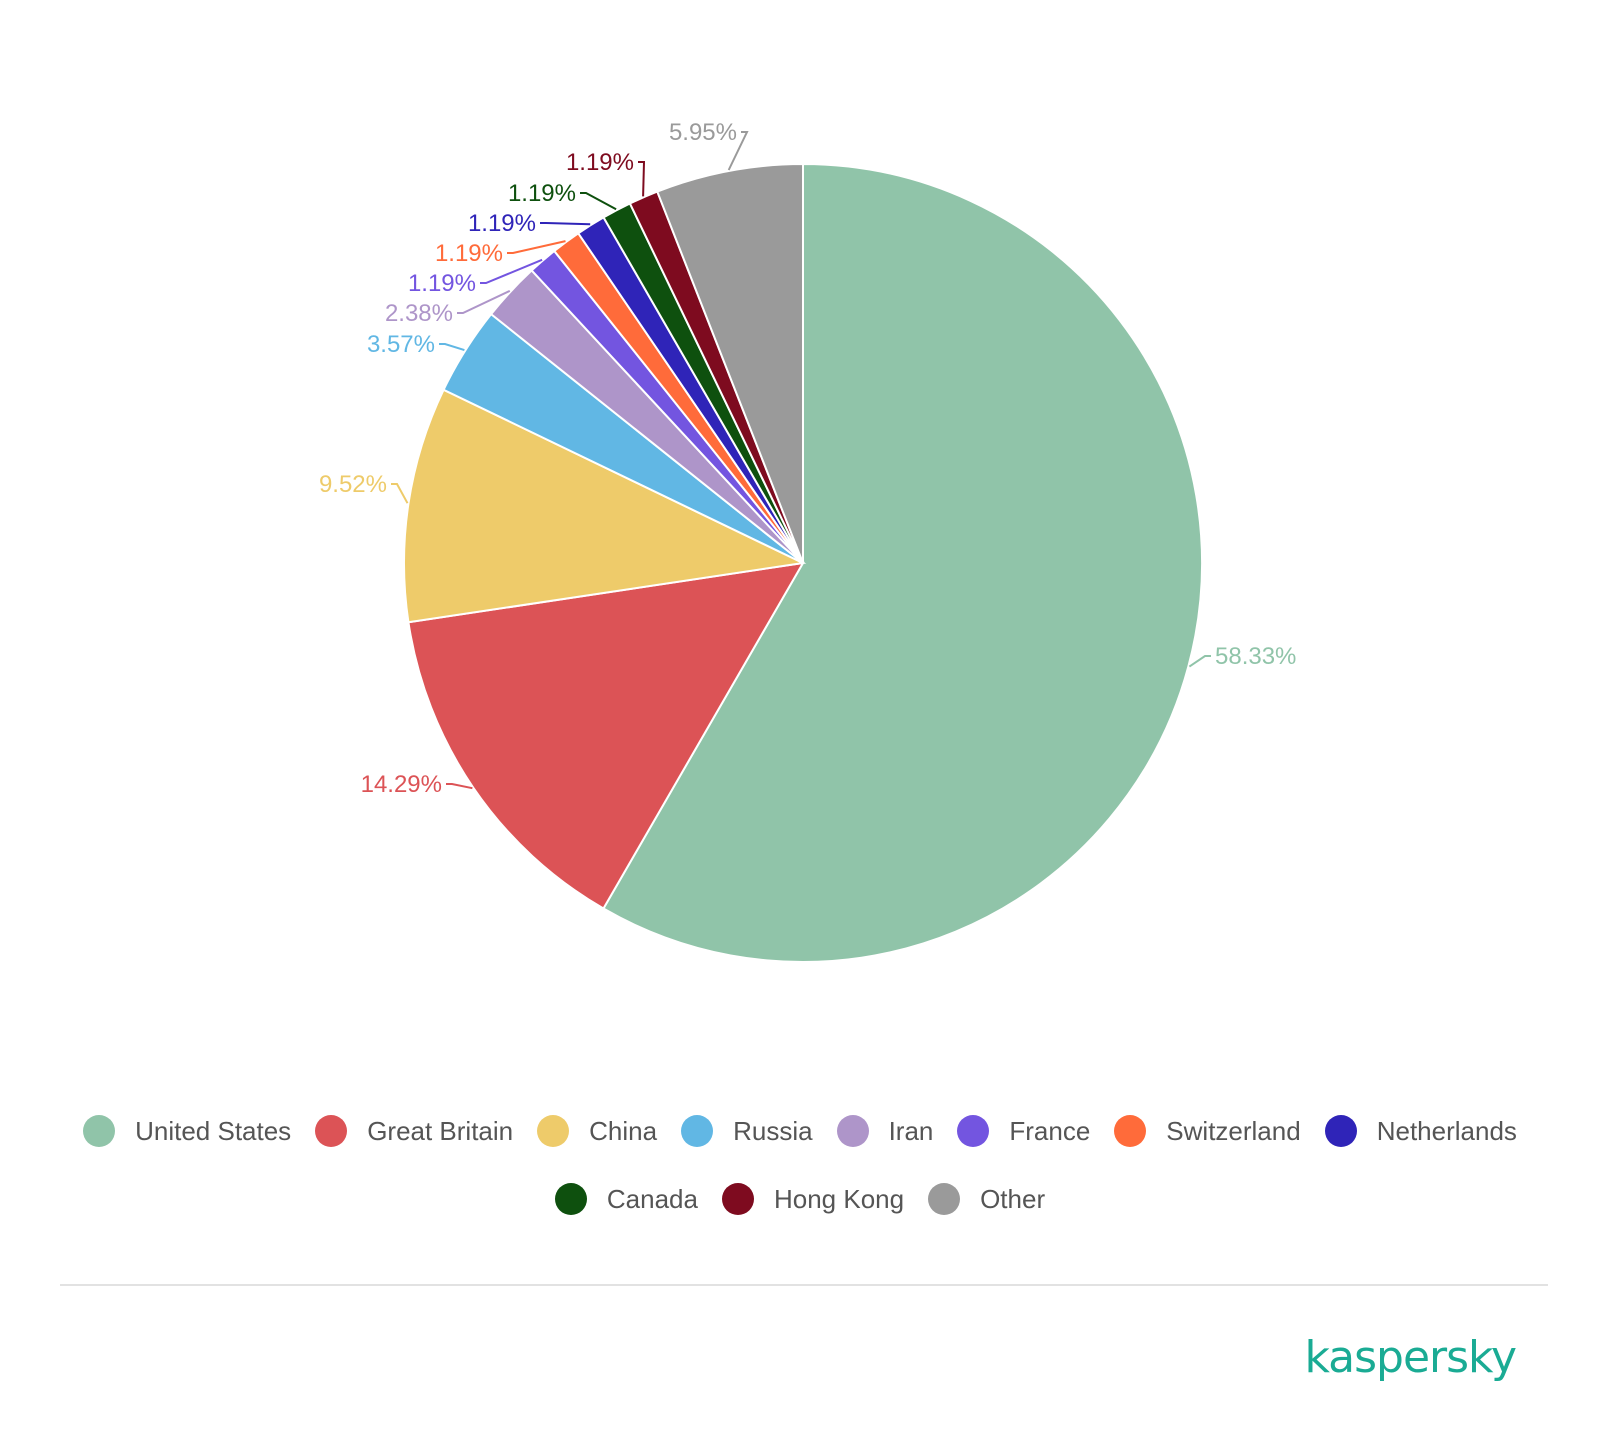  Describe the element at coordinates (452, 347) in the screenshot. I see `leader-line-russia` at that location.